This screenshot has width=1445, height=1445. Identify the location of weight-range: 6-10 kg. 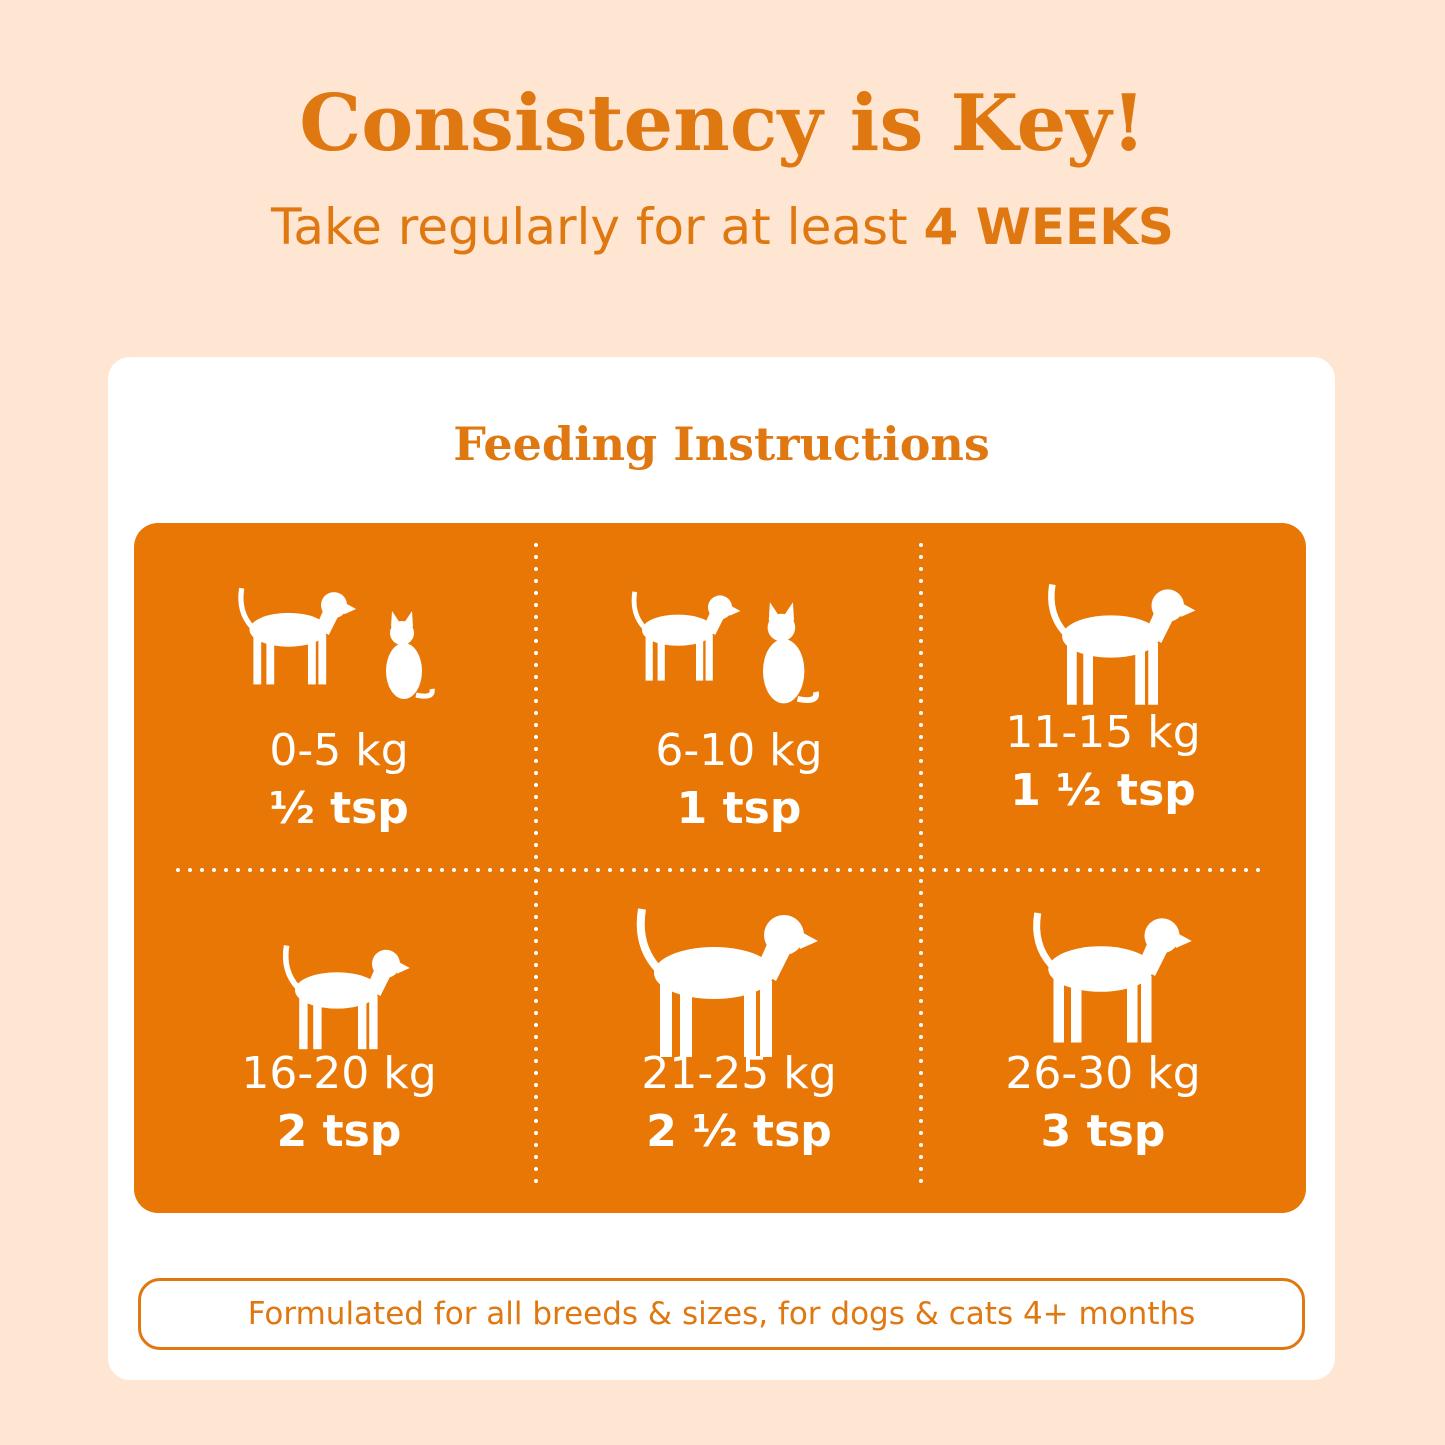
(738, 750).